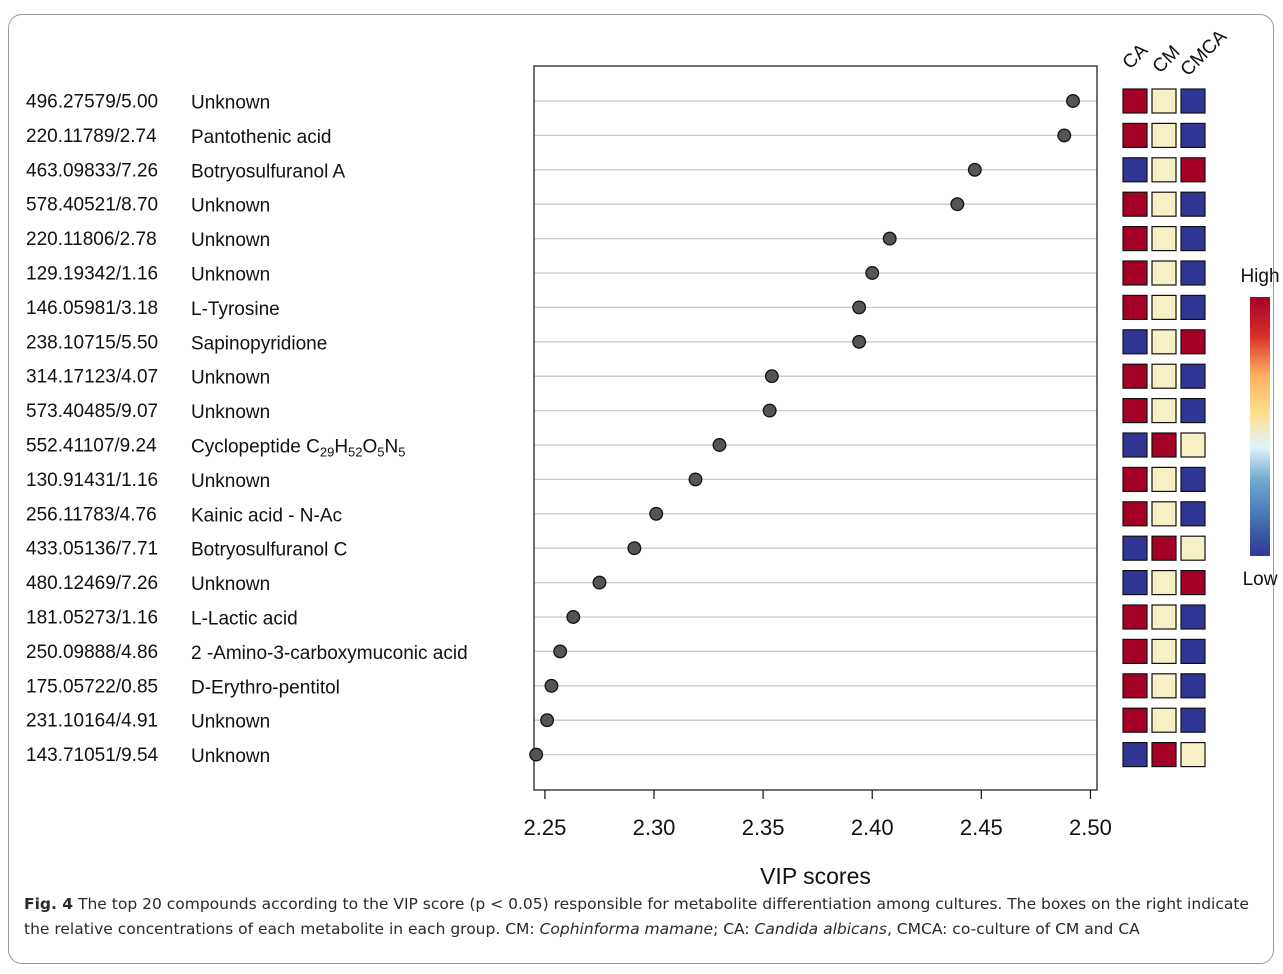 The height and width of the screenshot is (974, 1283). What do you see at coordinates (266, 515) in the screenshot?
I see `compound-name-label: Kainic acid - N-Ac` at bounding box center [266, 515].